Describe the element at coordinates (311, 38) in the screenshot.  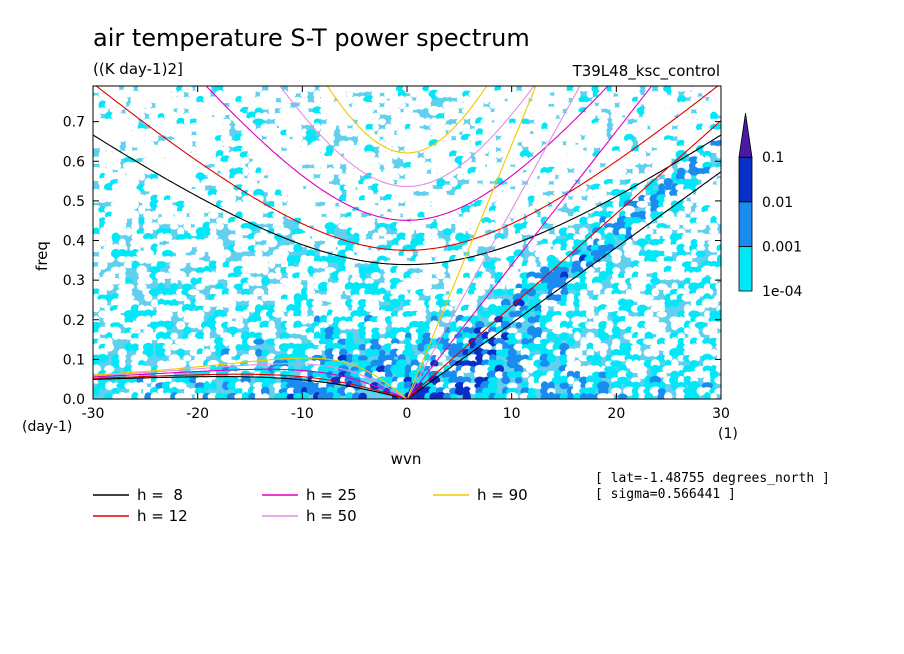
I see `chart-title: air temperature S-T power spectrum` at that location.